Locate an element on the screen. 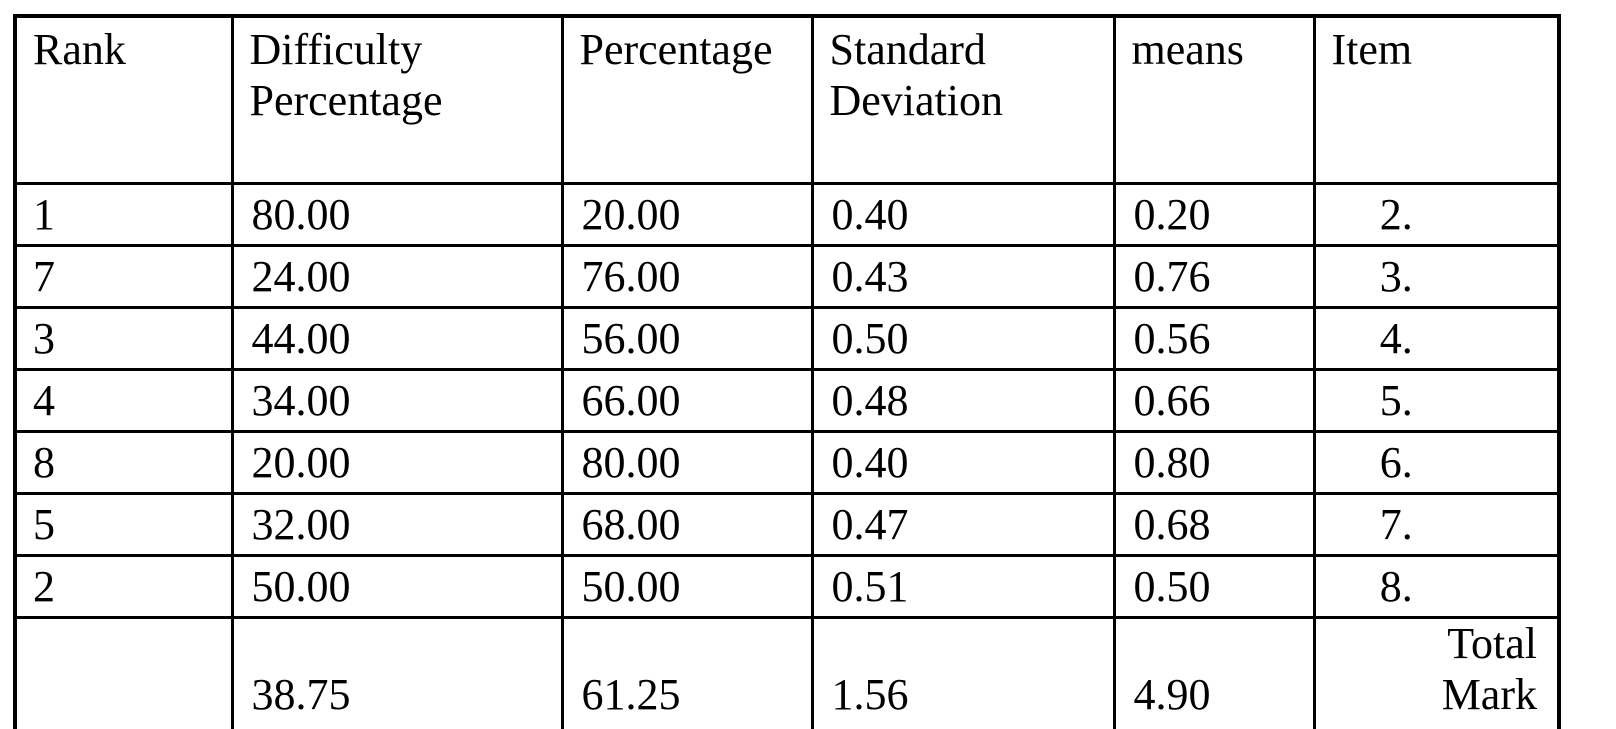  table-summary-row: 38.75 61.25 1.56 4.90 Total Mark is located at coordinates (787, 672).